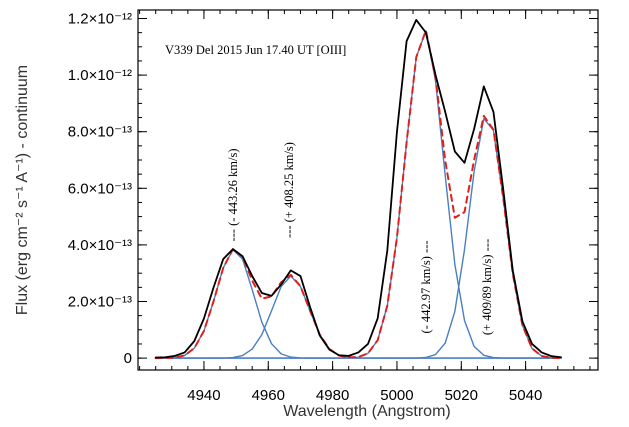 This screenshot has width=629, height=427. What do you see at coordinates (100, 302) in the screenshot?
I see `y-tick-label: 2.0×10⁻¹³` at bounding box center [100, 302].